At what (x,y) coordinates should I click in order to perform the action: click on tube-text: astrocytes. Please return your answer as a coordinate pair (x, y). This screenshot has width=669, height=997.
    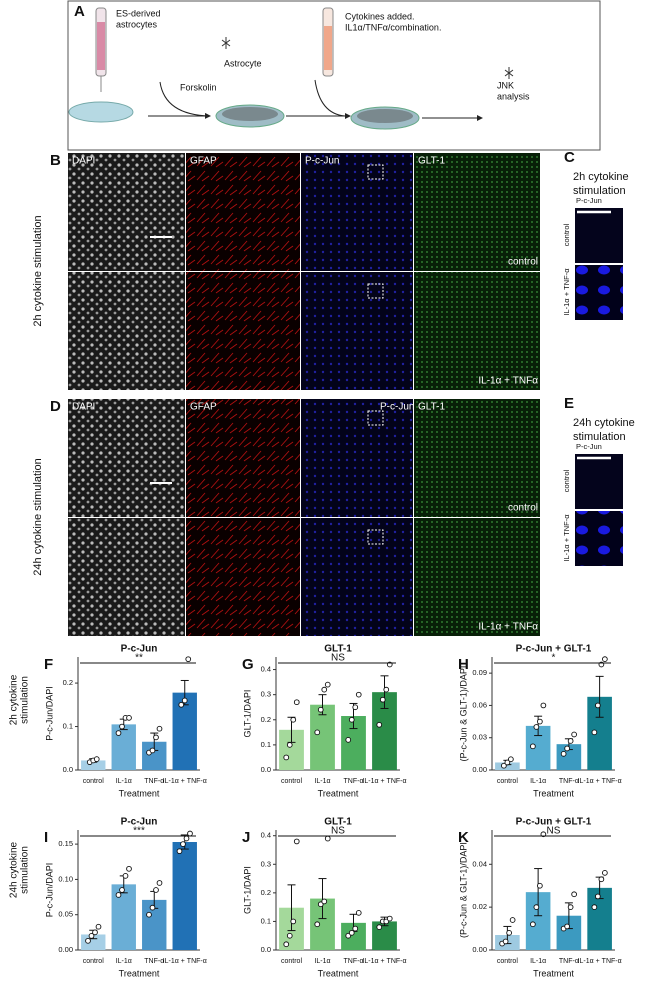
    Looking at the image, I should click on (137, 24).